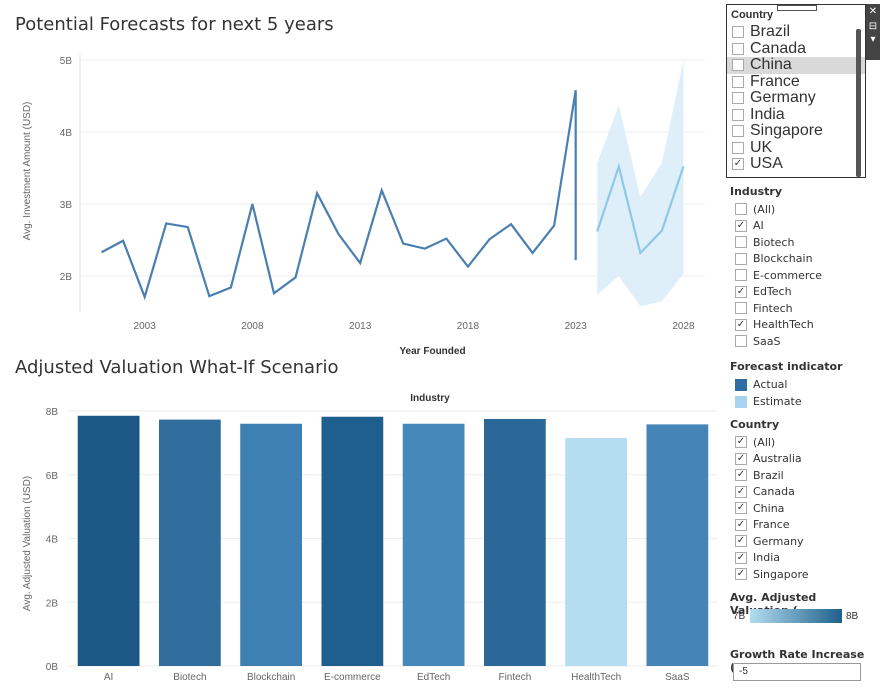 The height and width of the screenshot is (699, 880). What do you see at coordinates (756, 191) in the screenshot?
I see `industry-filter-title: Industry` at bounding box center [756, 191].